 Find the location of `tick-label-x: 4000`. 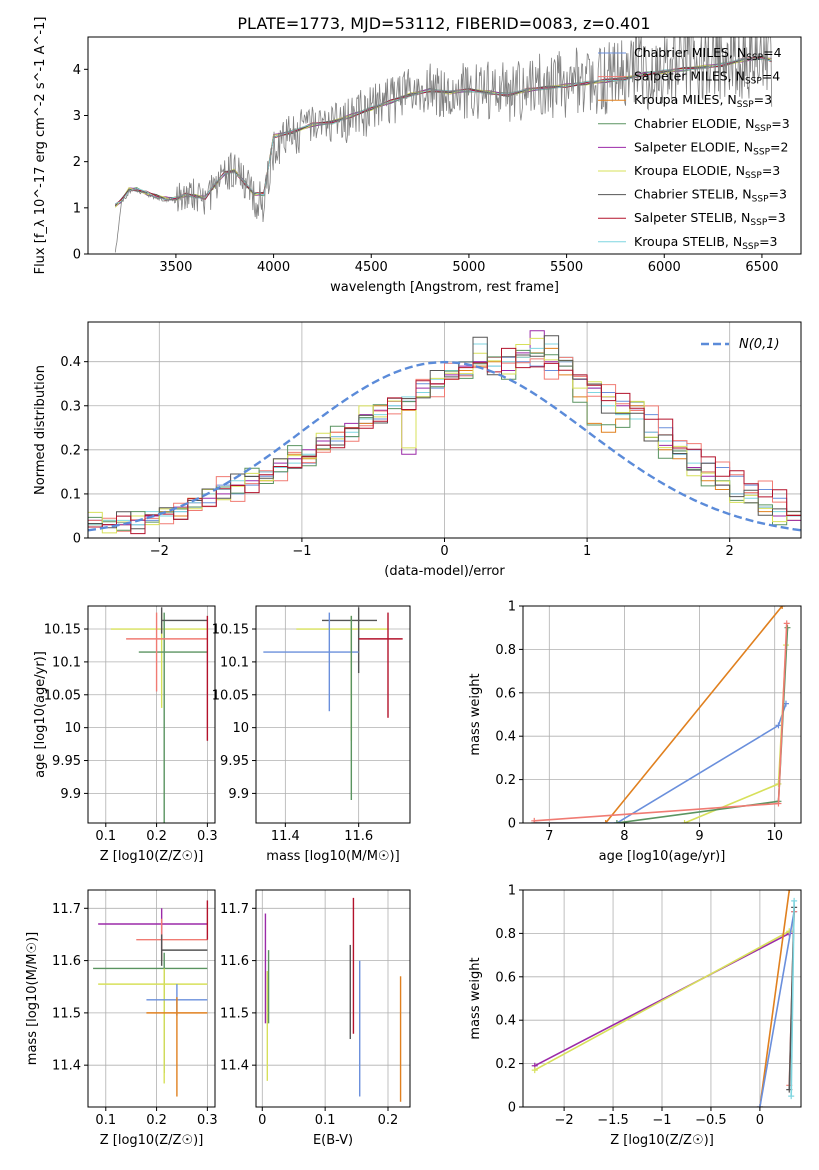

tick-label-x: 4000 is located at coordinates (273, 267).